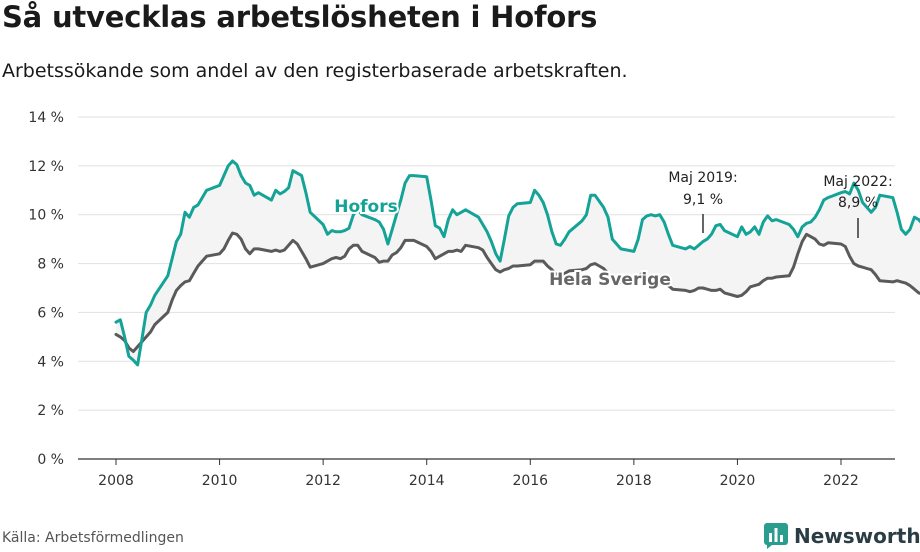 The image size is (920, 552). I want to click on annotation-value: 9,1 %, so click(703, 200).